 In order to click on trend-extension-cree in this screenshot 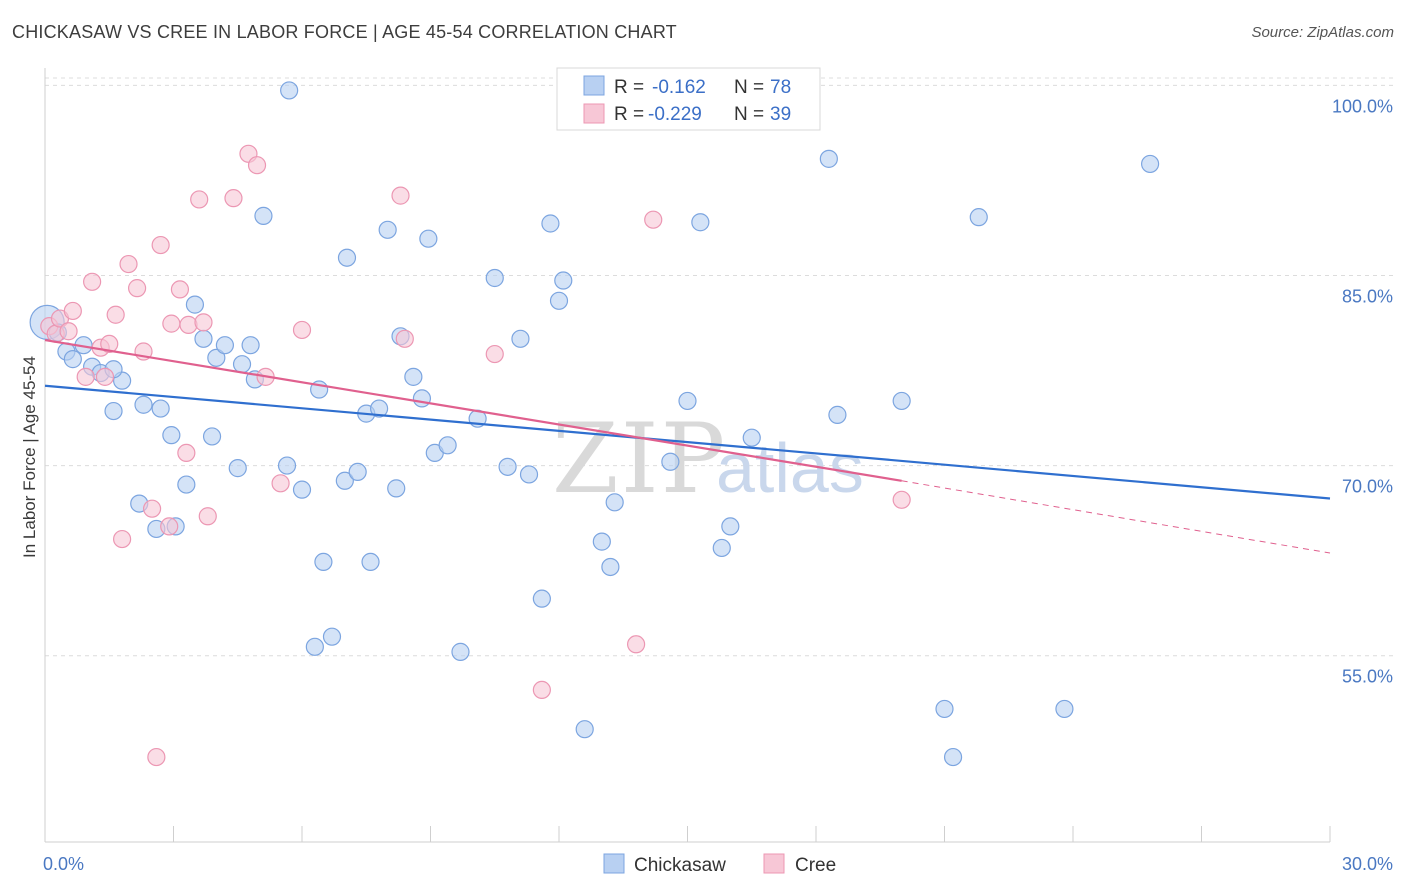, I will do `click(1116, 517)`.